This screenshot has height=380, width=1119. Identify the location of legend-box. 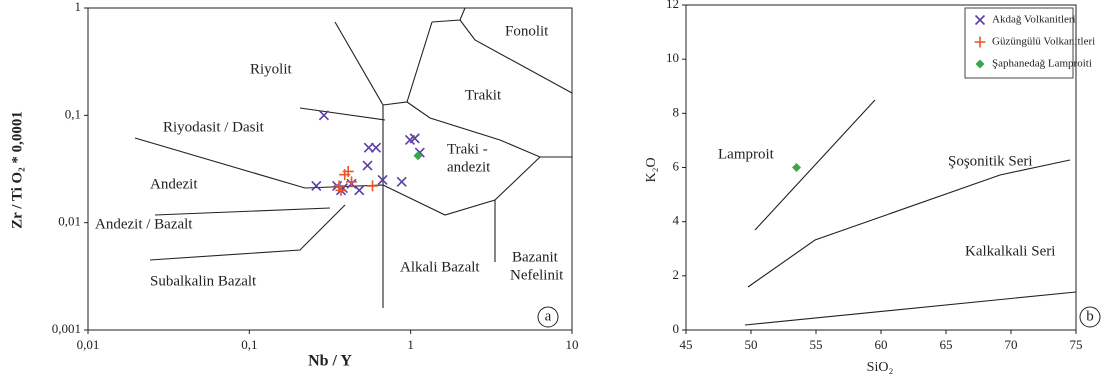
(1019, 43).